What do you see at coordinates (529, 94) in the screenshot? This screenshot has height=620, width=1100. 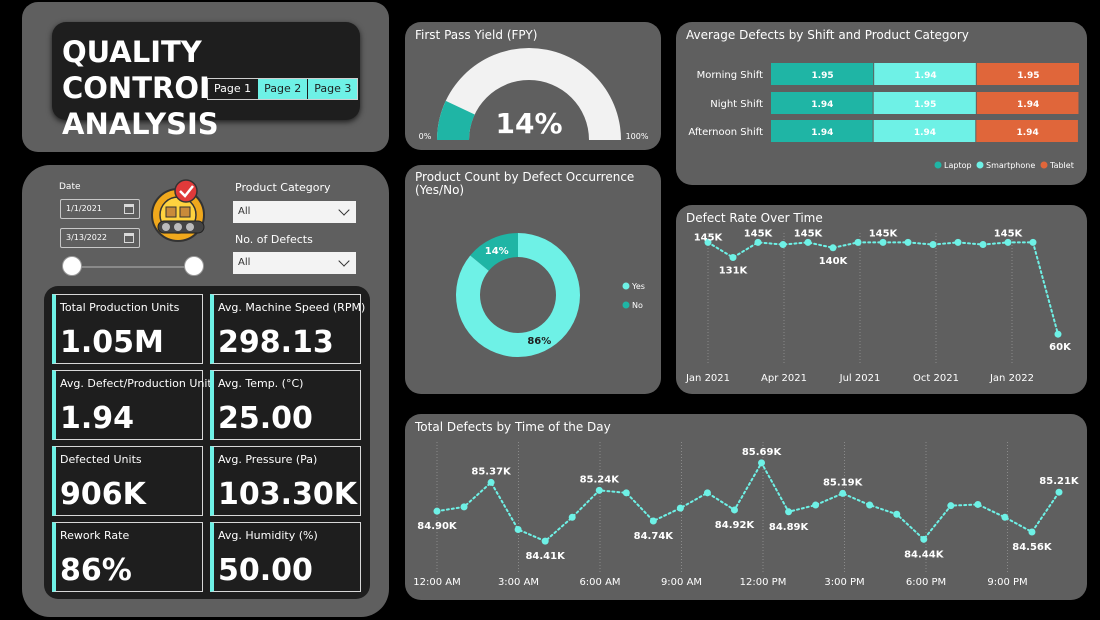 I see `gauge-track` at bounding box center [529, 94].